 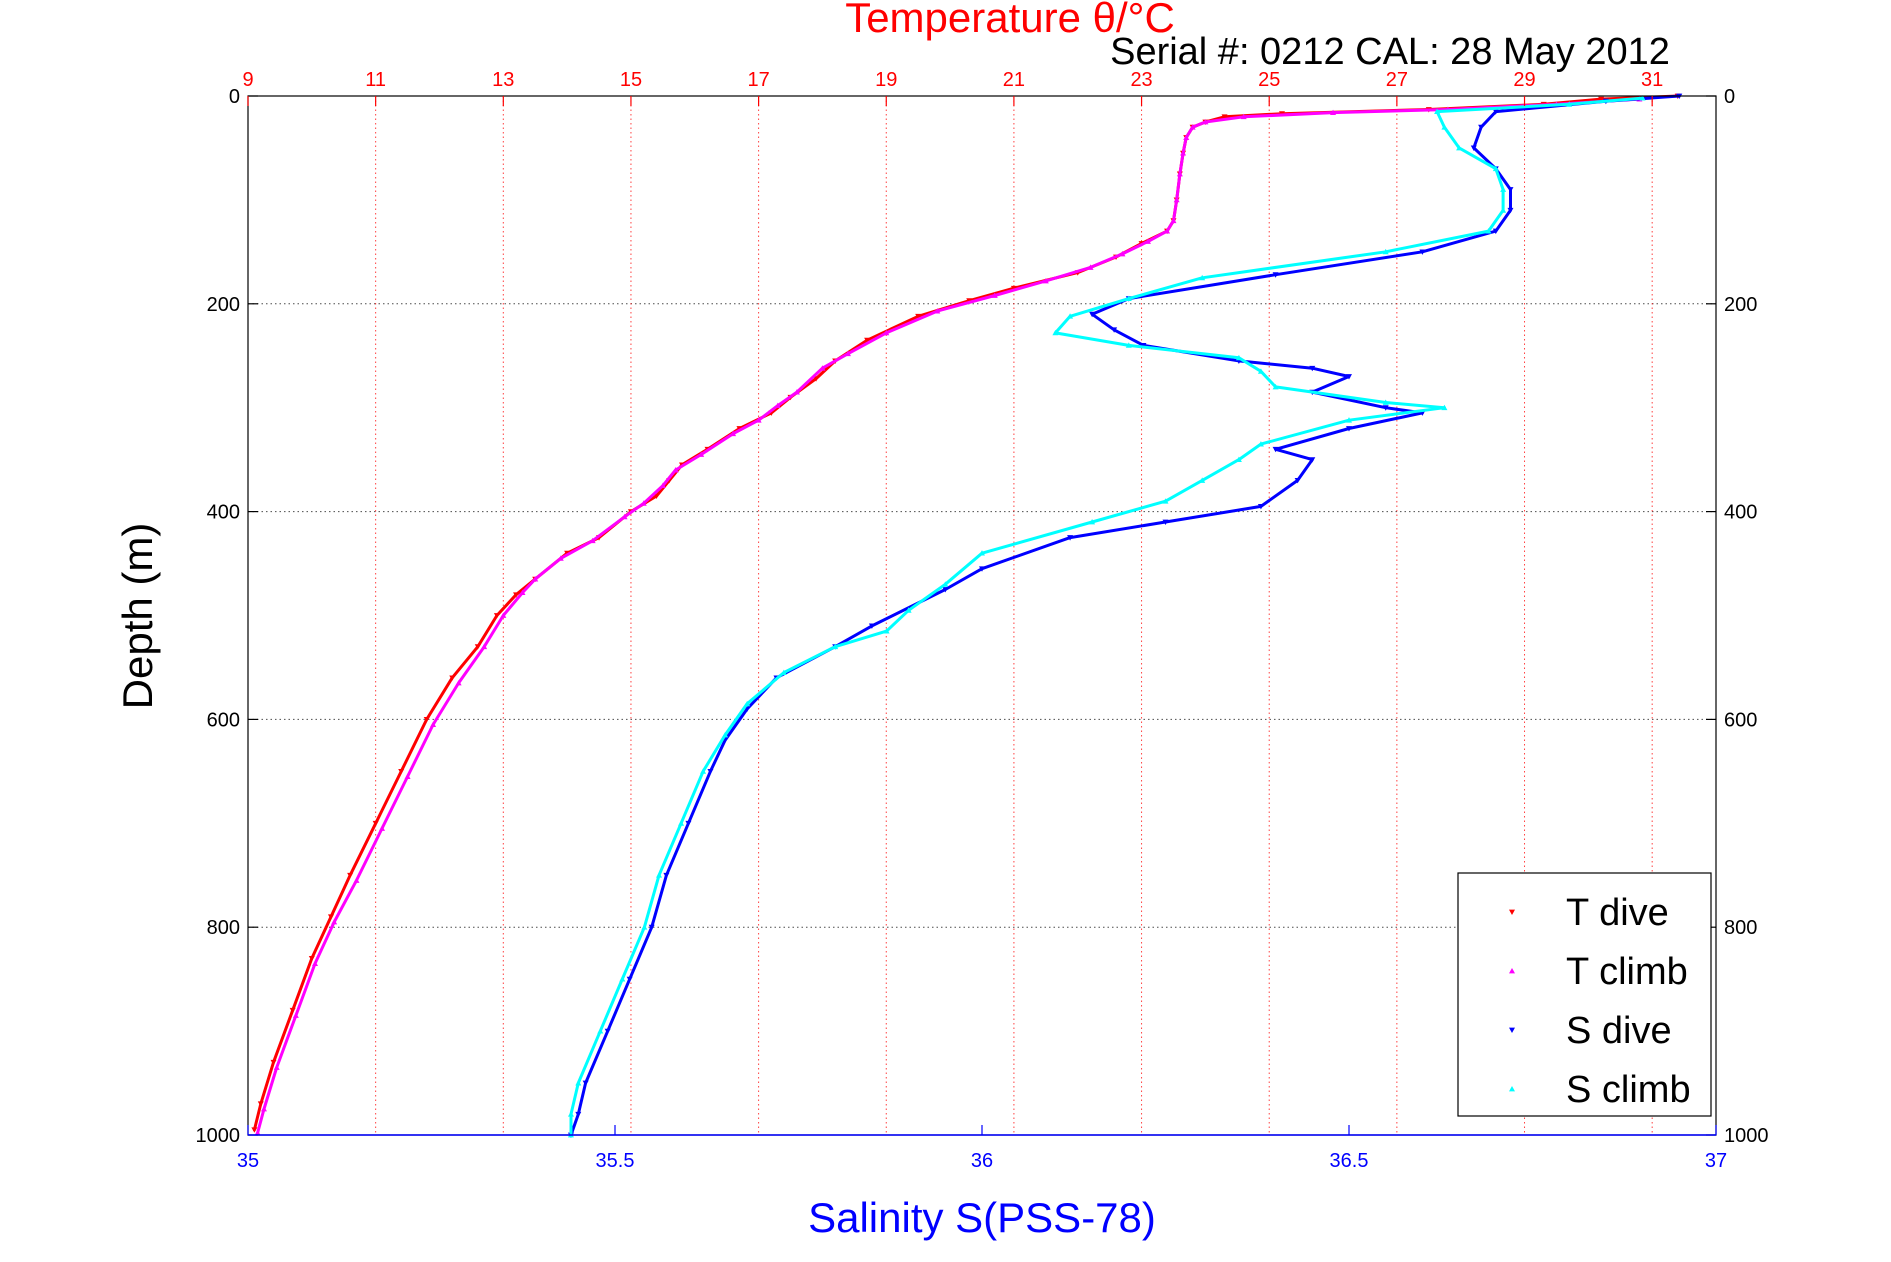 I want to click on y-tick-label-right: 800, so click(x=1740, y=928).